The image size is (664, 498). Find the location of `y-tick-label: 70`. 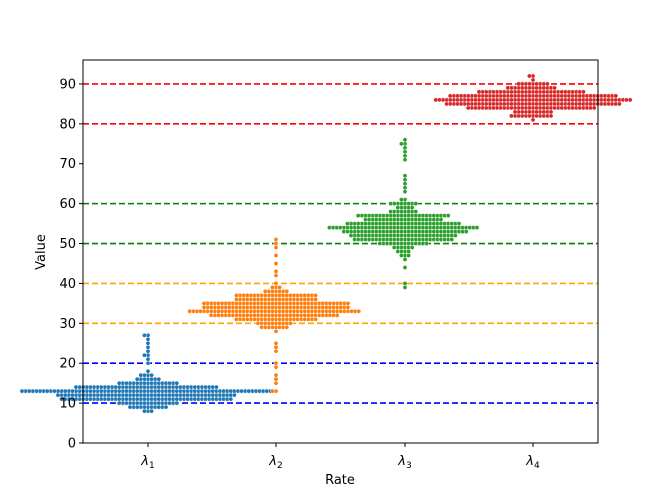

y-tick-label: 70 is located at coordinates (67, 164).